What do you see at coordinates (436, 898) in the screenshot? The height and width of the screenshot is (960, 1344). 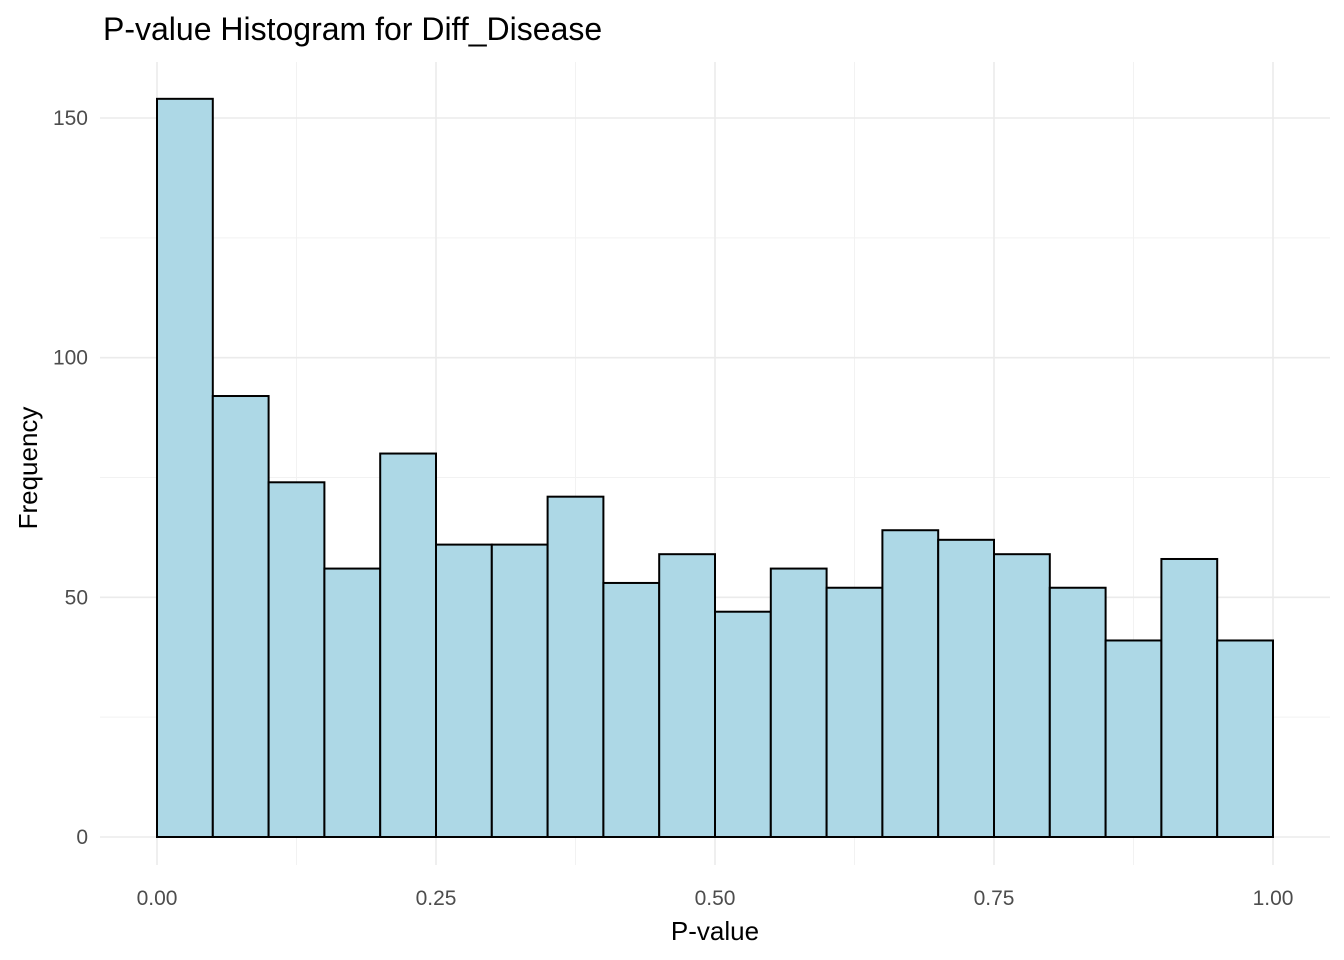 I see `x-tick-label: 0.25` at bounding box center [436, 898].